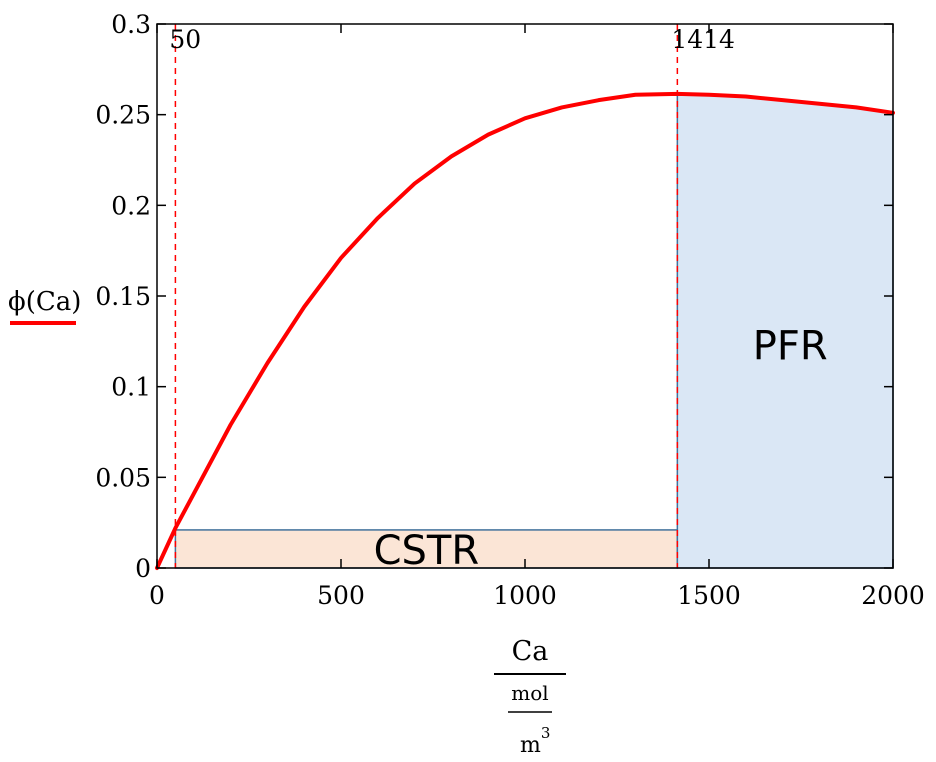 This screenshot has height=762, width=936. What do you see at coordinates (131, 205) in the screenshot?
I see `y-tick-label: 0.2` at bounding box center [131, 205].